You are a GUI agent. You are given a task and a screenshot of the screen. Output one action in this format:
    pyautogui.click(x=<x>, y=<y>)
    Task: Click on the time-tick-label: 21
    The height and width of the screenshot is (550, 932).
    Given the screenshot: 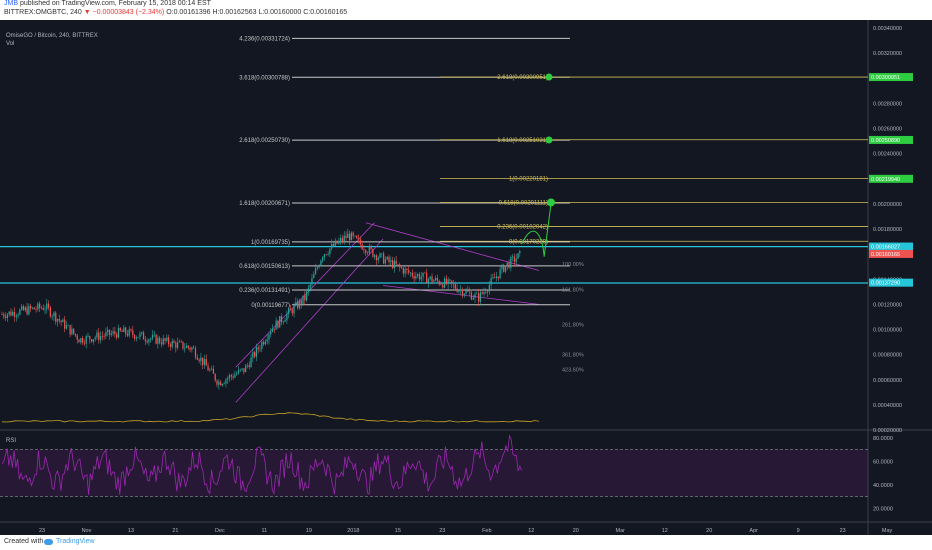 What is the action you would take?
    pyautogui.click(x=175, y=531)
    